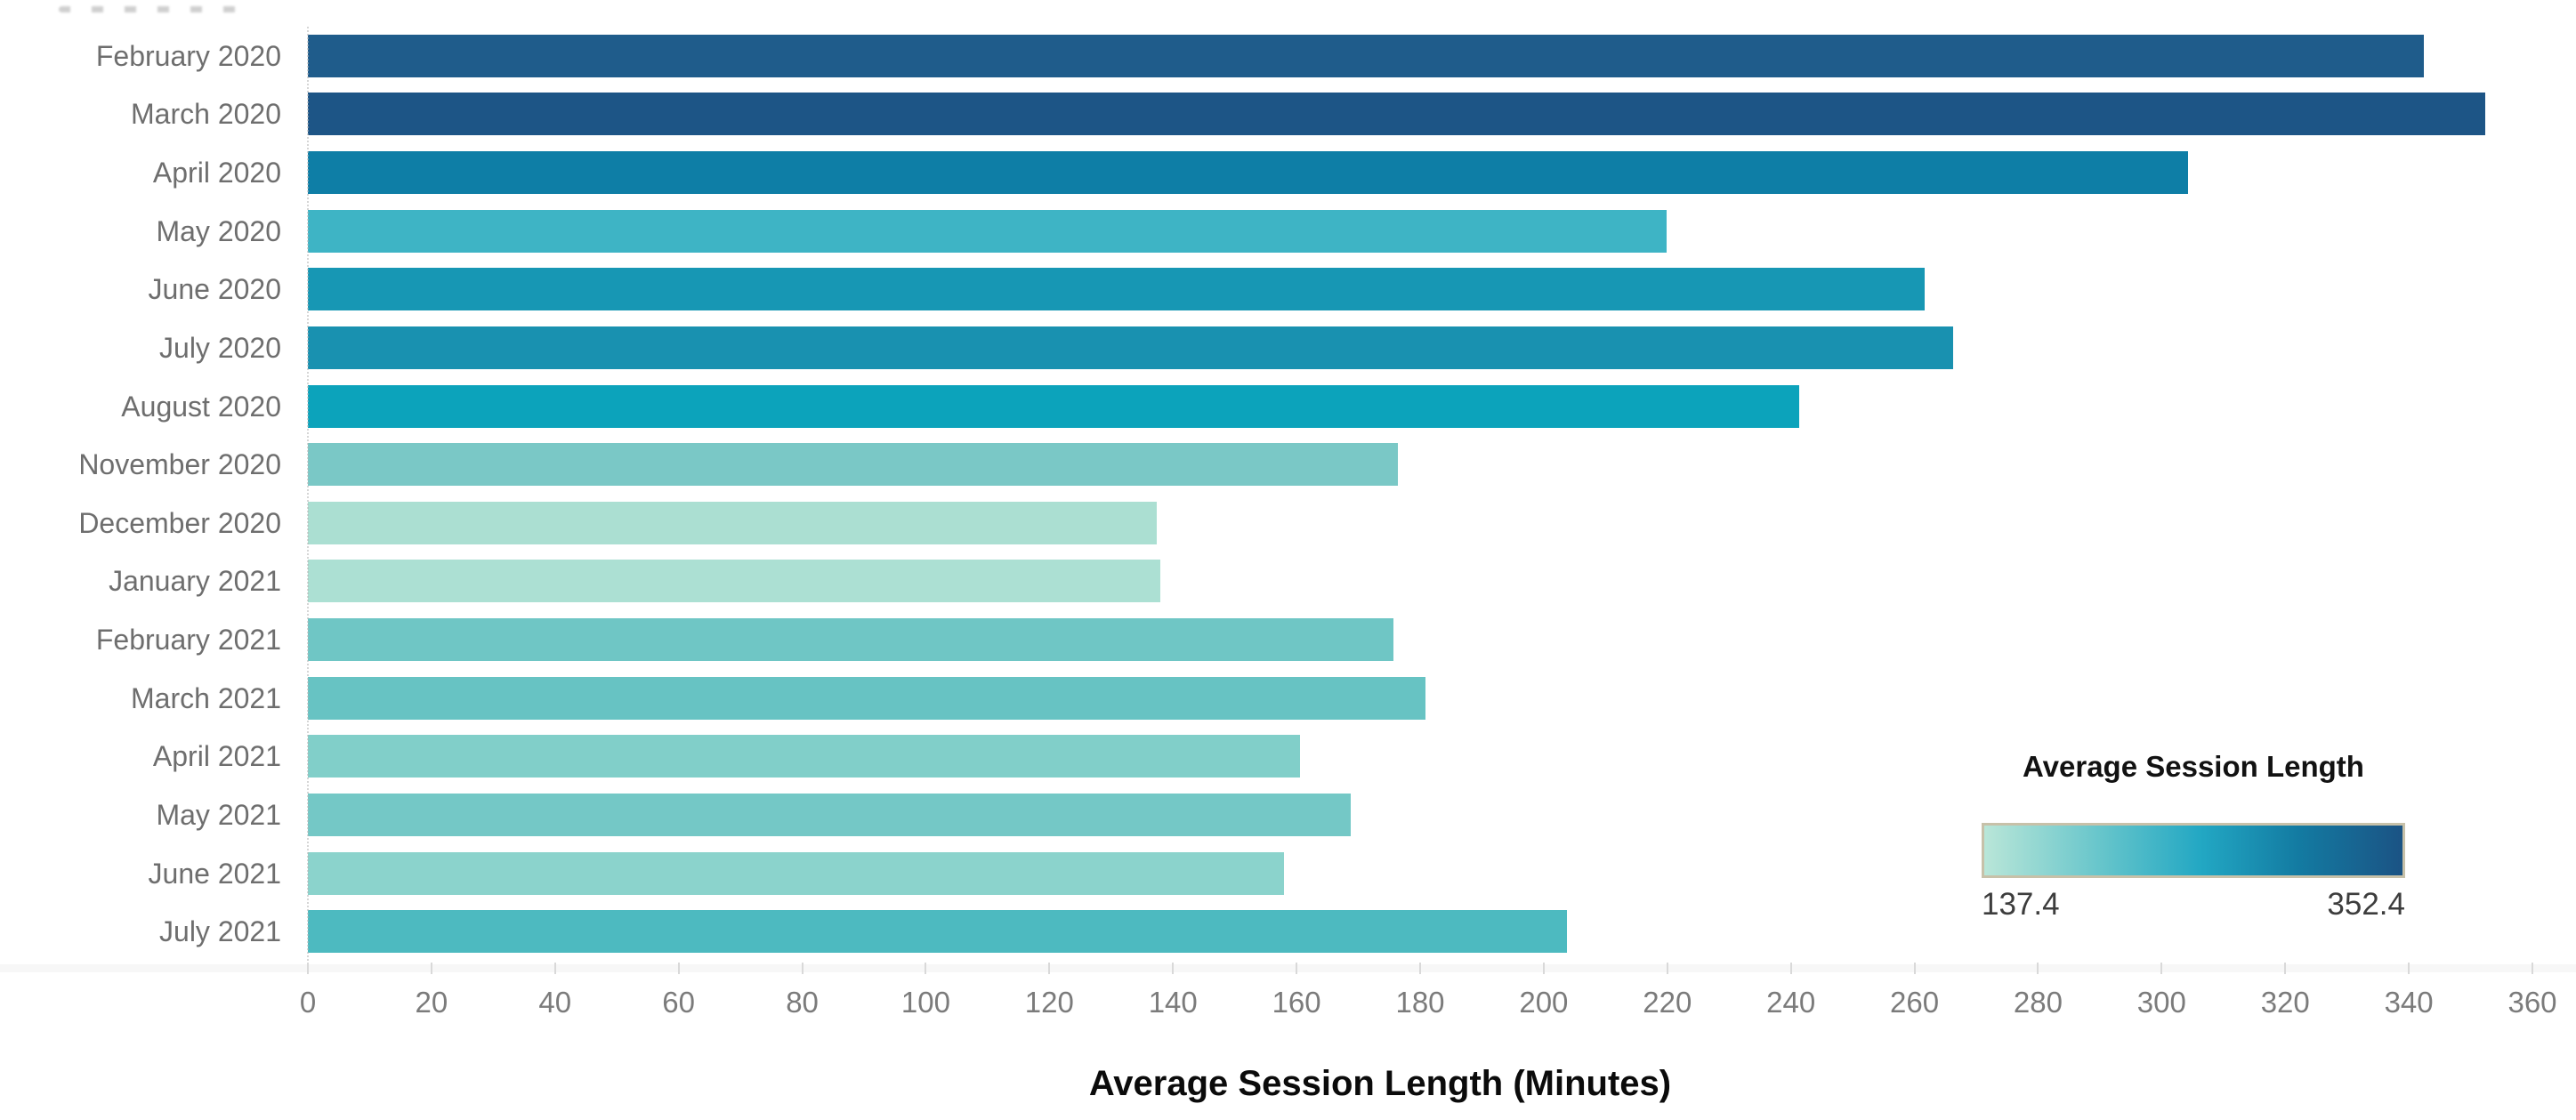  Describe the element at coordinates (2038, 1002) in the screenshot. I see `tick-label: 280` at that location.